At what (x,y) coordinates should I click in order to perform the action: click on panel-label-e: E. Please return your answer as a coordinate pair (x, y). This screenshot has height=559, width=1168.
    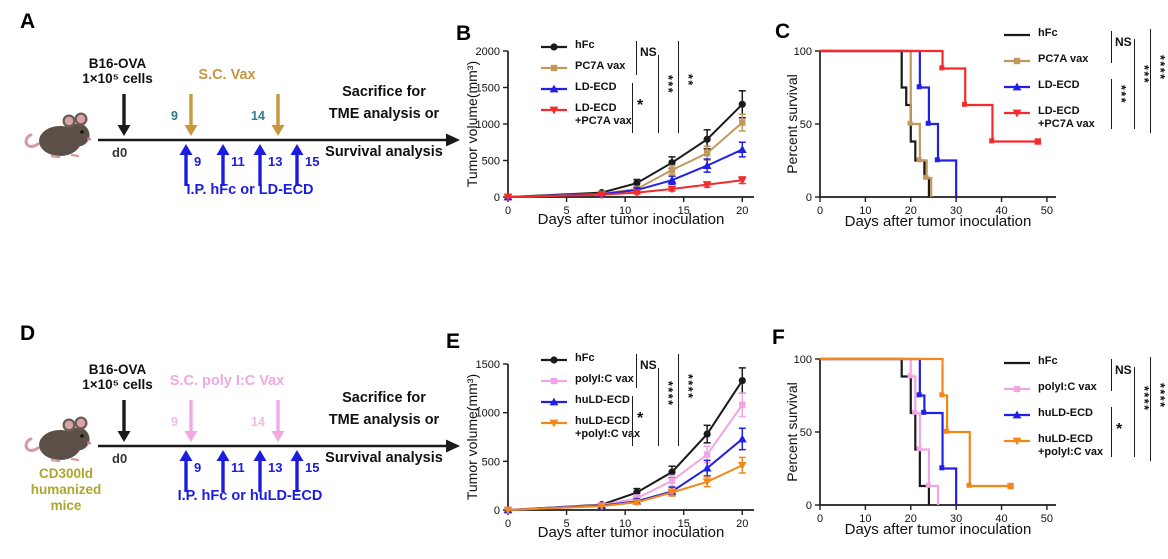
    Looking at the image, I should click on (453, 341).